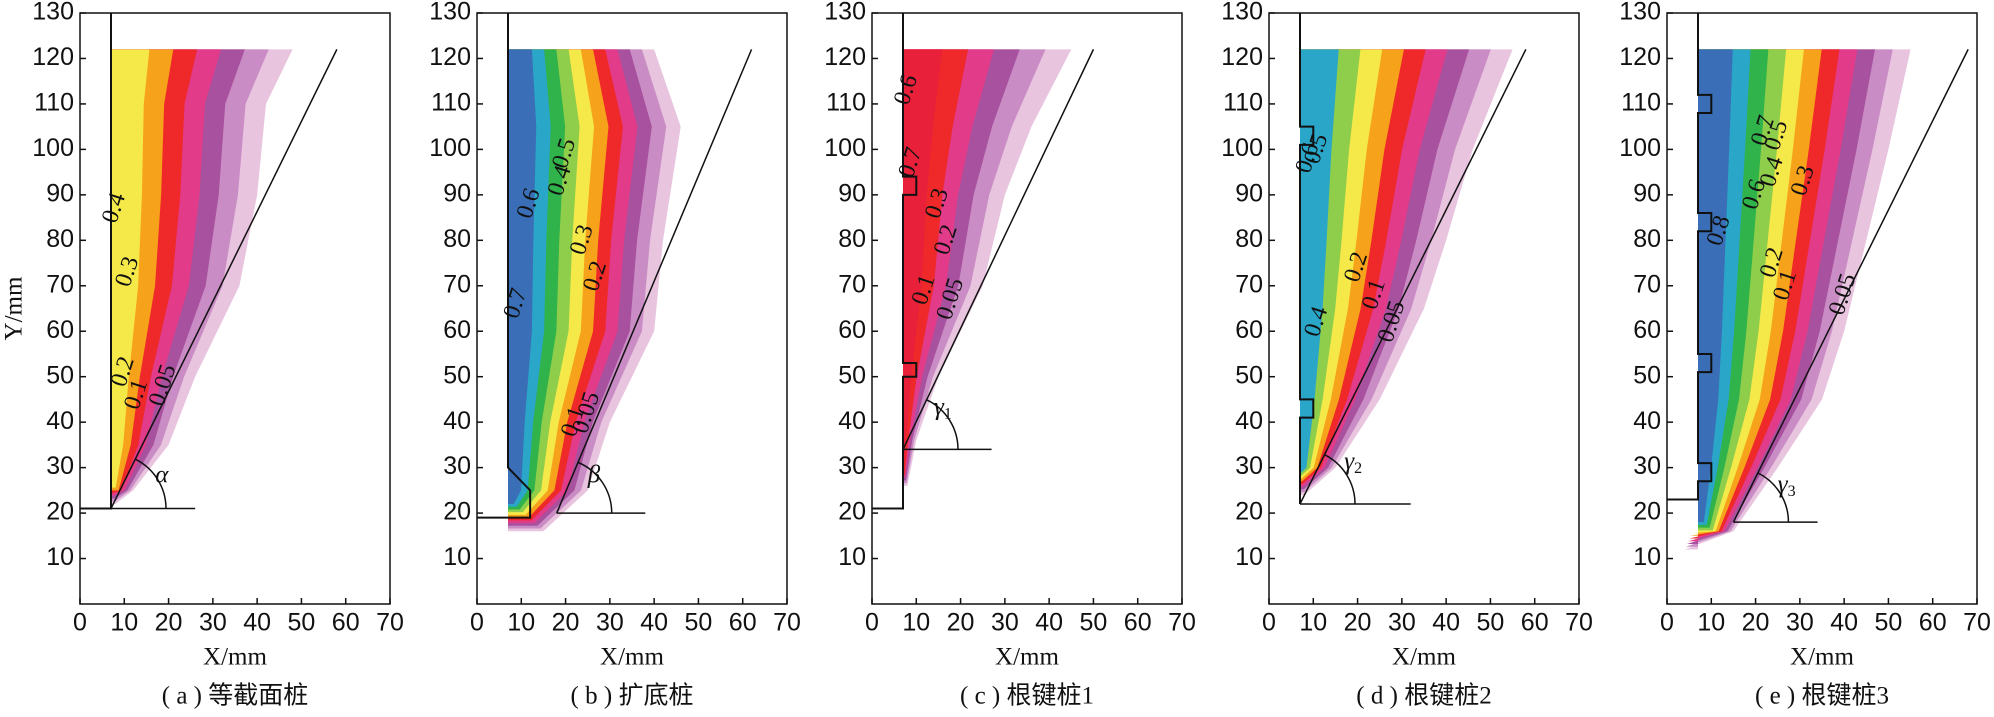  Describe the element at coordinates (1423, 696) in the screenshot. I see `caption: ( d ) 根键桩2` at that location.